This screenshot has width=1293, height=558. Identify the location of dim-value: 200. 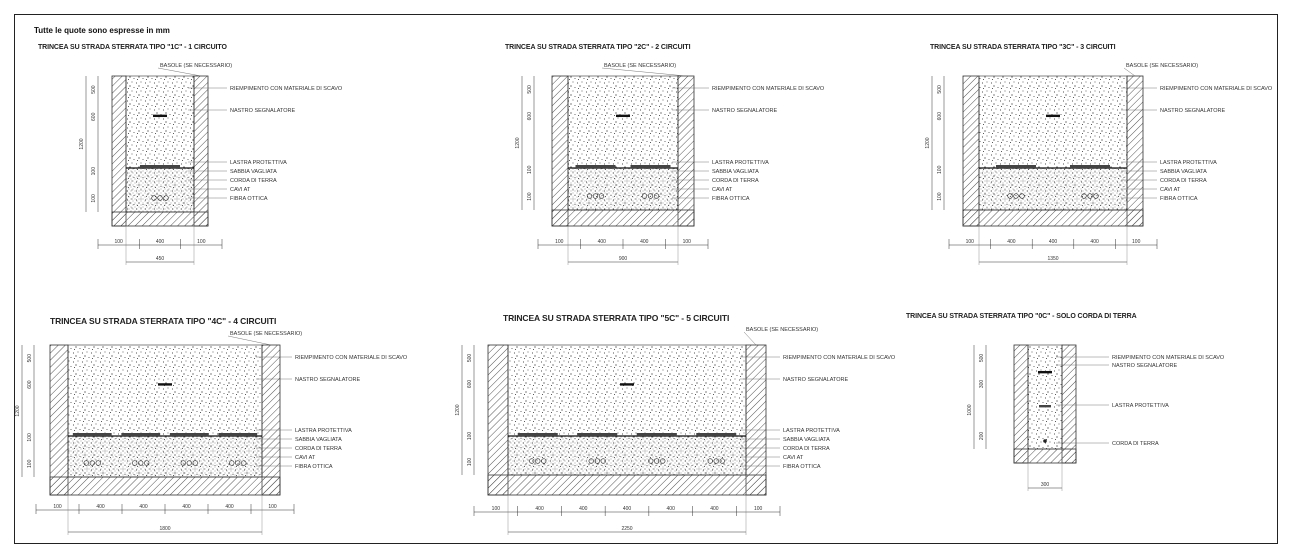
(982, 436).